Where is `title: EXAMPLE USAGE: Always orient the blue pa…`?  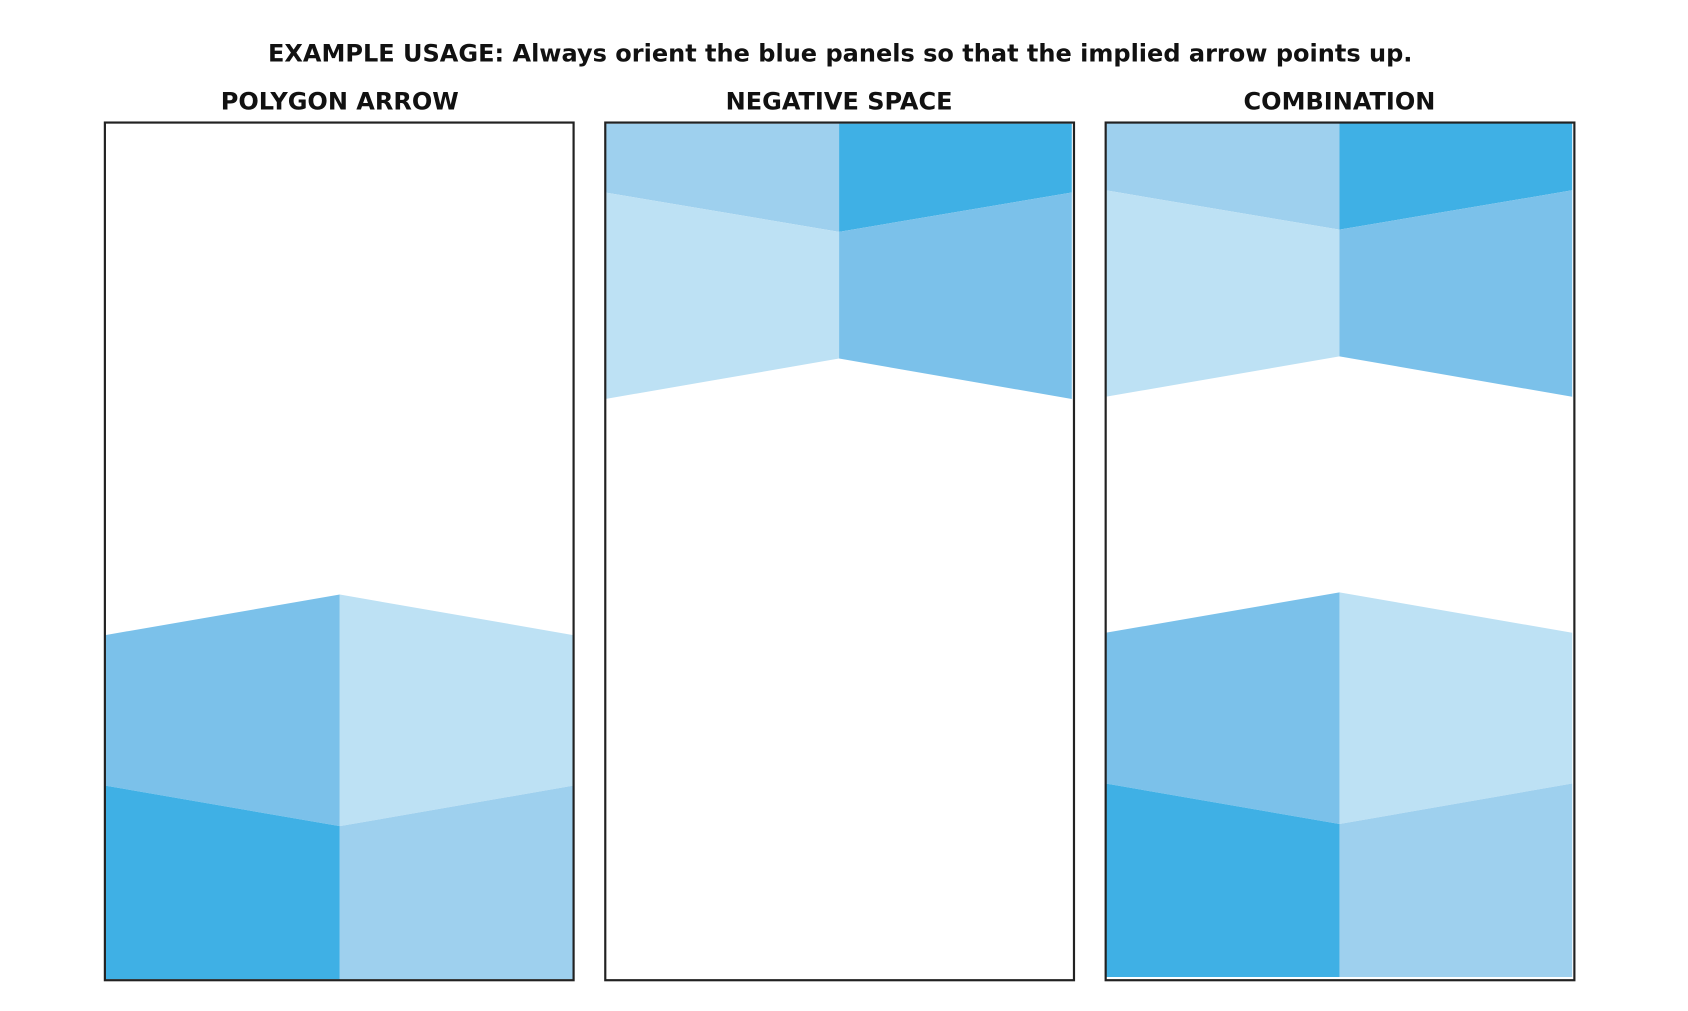
title: EXAMPLE USAGE: Always orient the blue pa… is located at coordinates (840, 53).